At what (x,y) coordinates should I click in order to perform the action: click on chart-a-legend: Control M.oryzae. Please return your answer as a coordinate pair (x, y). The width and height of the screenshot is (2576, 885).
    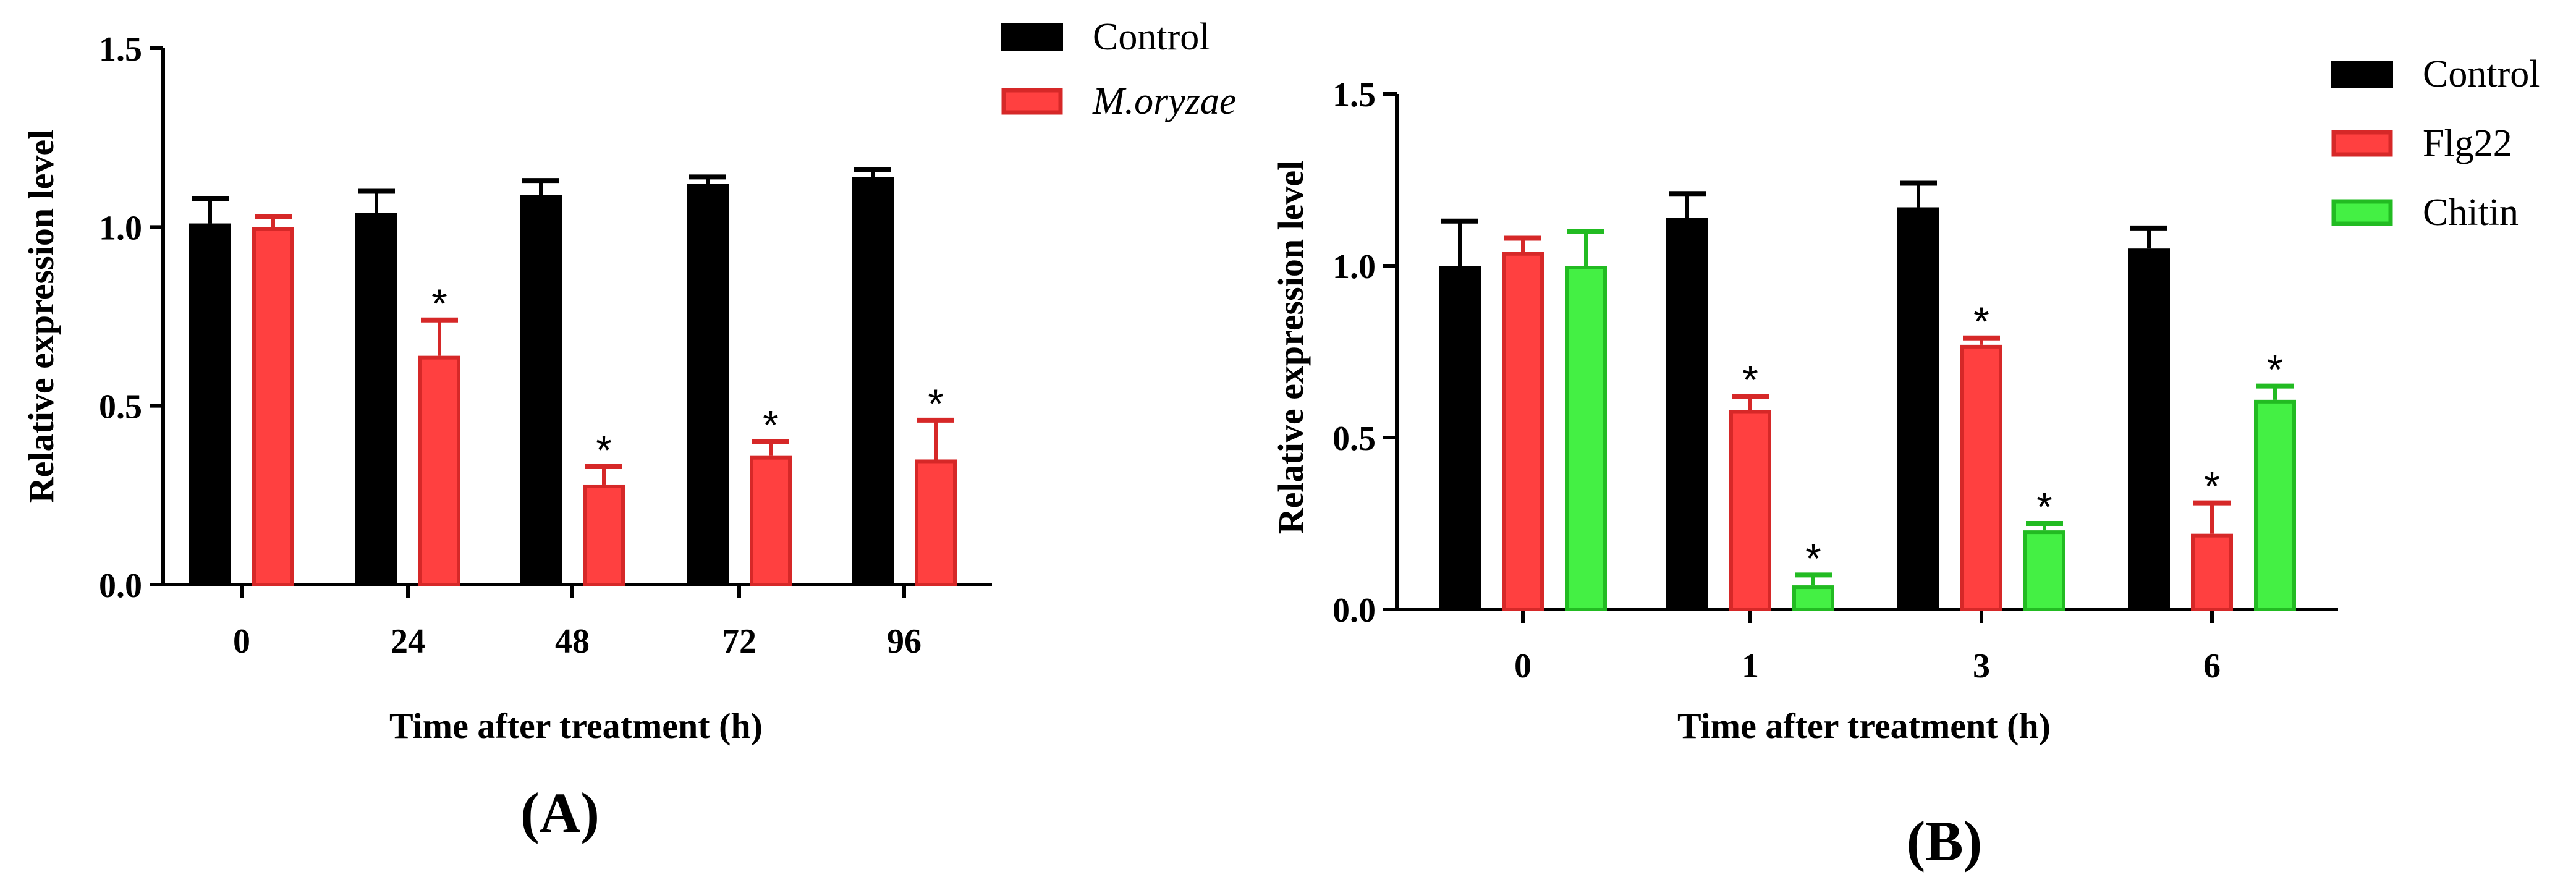
    Looking at the image, I should click on (1118, 69).